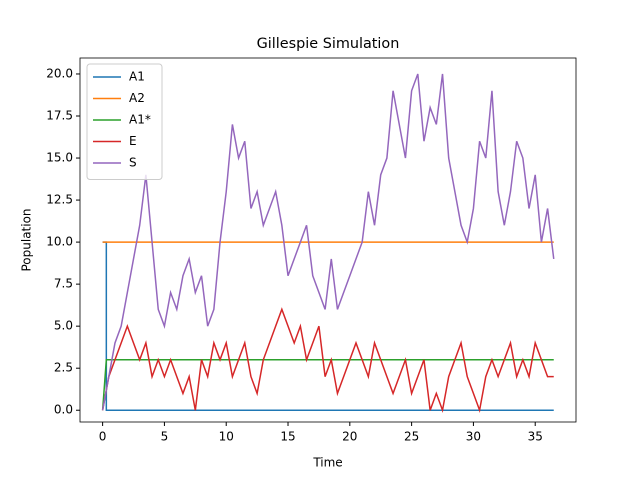 The image size is (640, 480). What do you see at coordinates (411, 437) in the screenshot?
I see `x-tick-label: 25` at bounding box center [411, 437].